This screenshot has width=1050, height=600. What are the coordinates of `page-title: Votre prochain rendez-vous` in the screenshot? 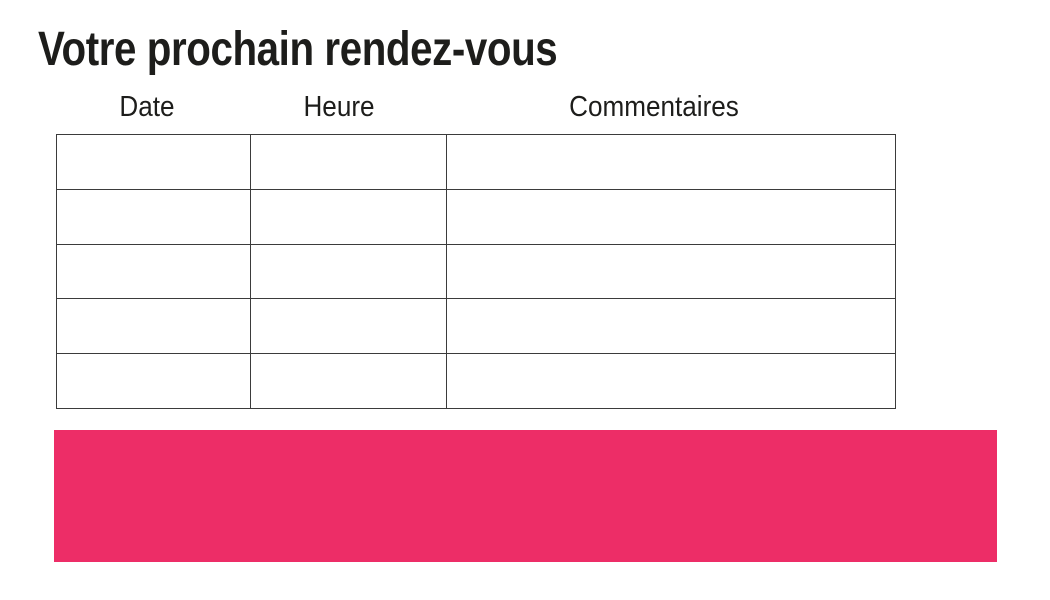 It's located at (298, 49).